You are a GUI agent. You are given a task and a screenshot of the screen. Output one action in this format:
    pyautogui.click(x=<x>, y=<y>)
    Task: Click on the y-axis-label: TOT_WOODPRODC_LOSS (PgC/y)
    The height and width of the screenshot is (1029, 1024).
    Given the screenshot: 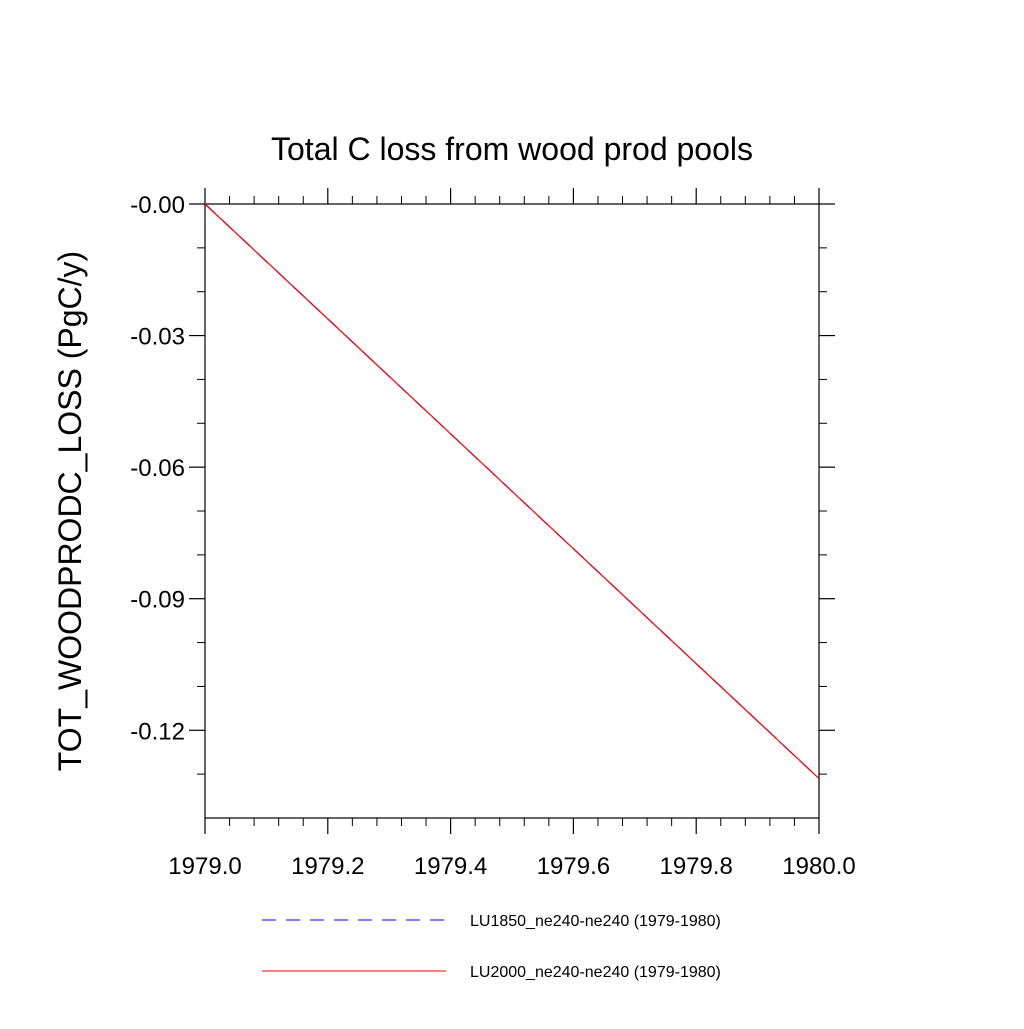 What is the action you would take?
    pyautogui.click(x=70, y=511)
    